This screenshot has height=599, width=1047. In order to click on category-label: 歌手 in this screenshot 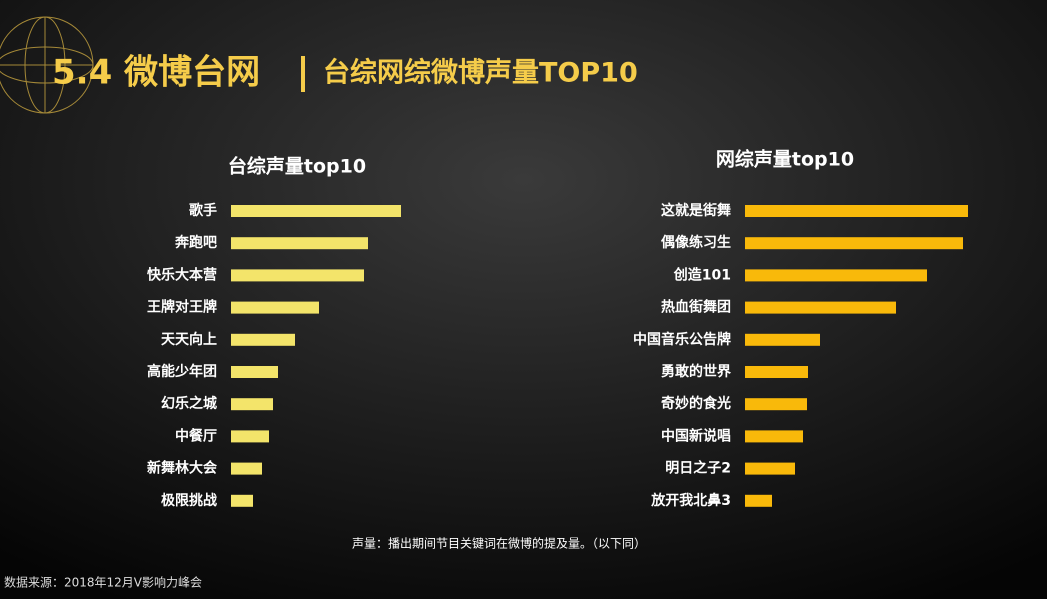, I will do `click(203, 210)`.